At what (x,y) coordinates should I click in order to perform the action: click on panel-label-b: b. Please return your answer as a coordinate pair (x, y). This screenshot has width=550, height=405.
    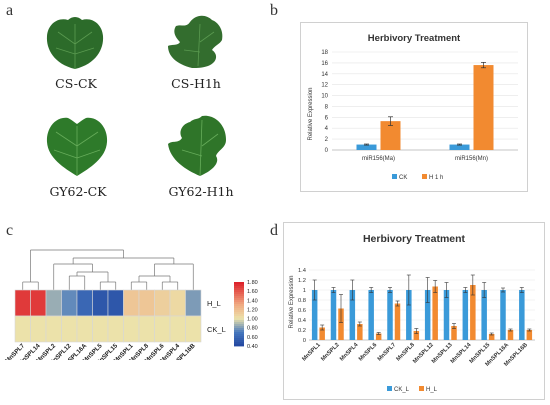
    Looking at the image, I should click on (274, 10).